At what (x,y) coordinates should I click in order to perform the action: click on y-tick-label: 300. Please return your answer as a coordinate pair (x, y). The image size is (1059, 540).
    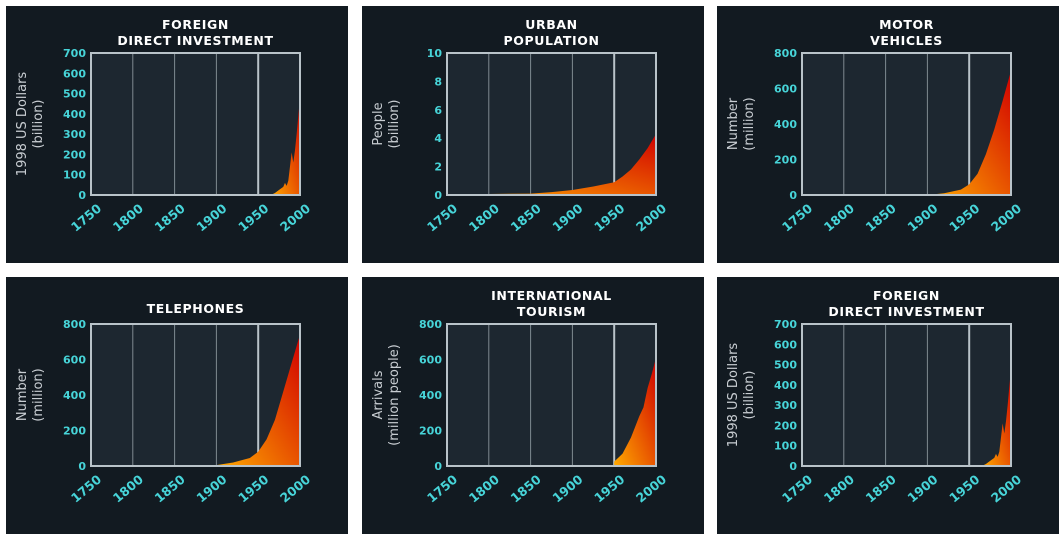
    Looking at the image, I should click on (785, 405).